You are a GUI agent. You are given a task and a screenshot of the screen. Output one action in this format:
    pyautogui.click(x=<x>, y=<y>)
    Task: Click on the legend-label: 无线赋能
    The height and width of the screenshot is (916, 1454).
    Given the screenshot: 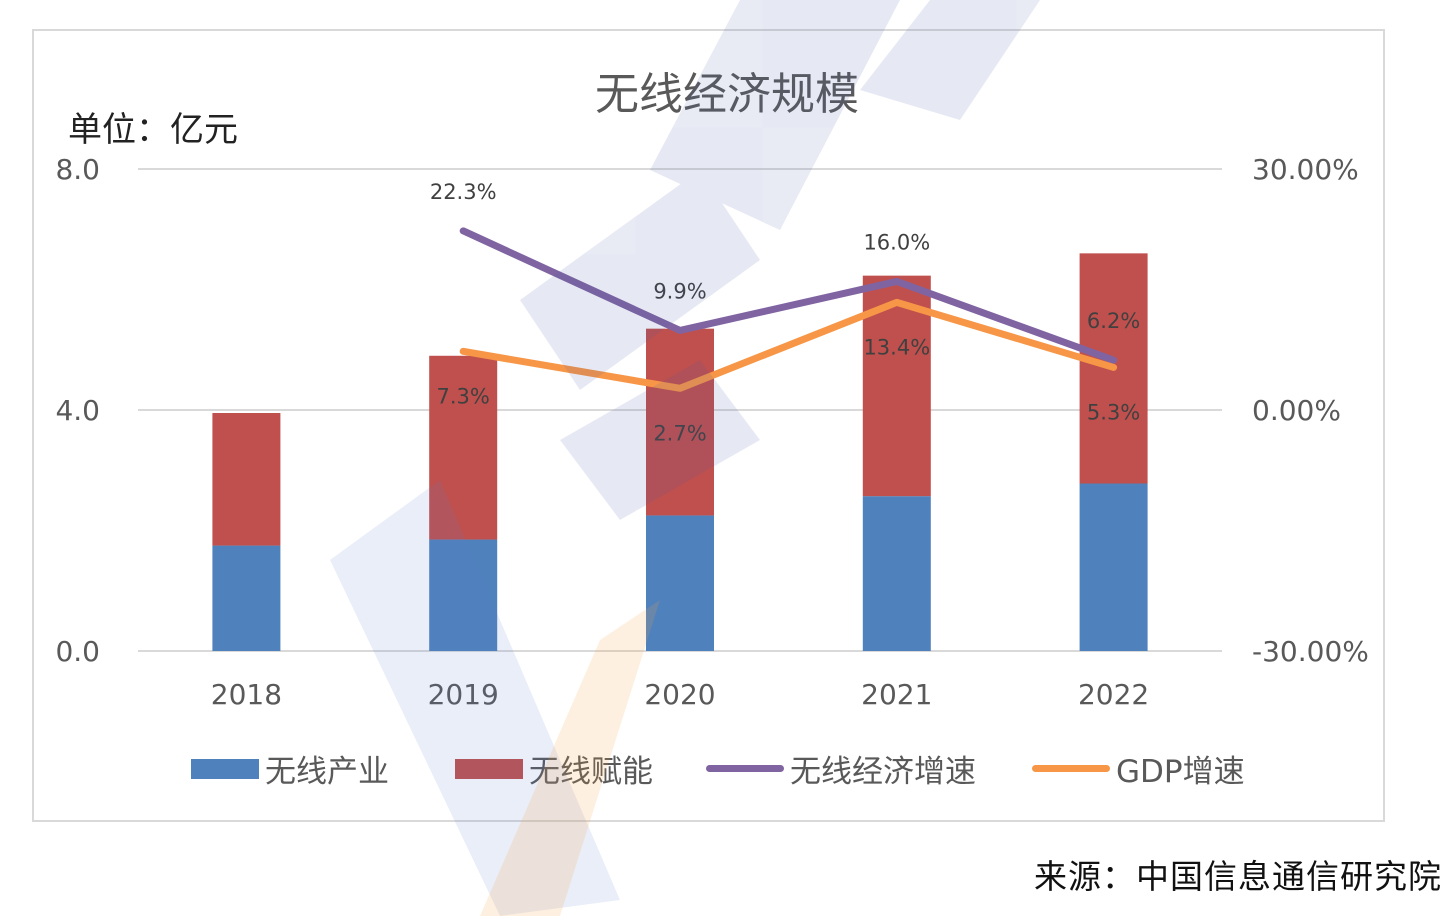 What is the action you would take?
    pyautogui.click(x=591, y=772)
    